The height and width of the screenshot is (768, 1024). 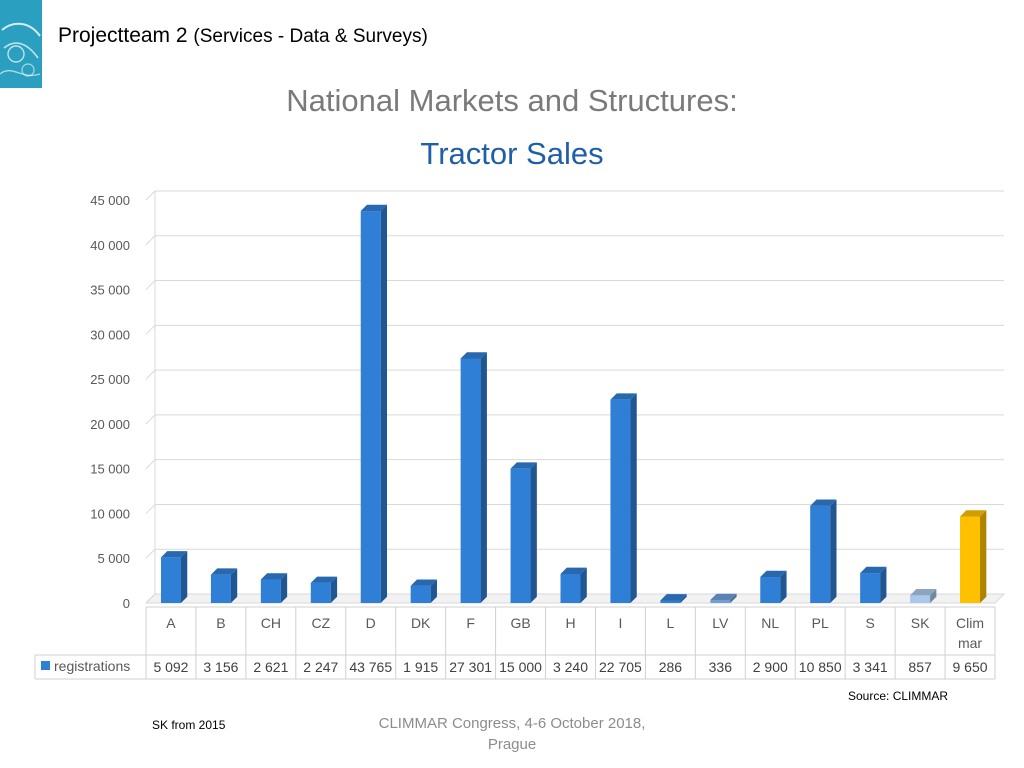 What do you see at coordinates (970, 643) in the screenshot?
I see `category-label: mar` at bounding box center [970, 643].